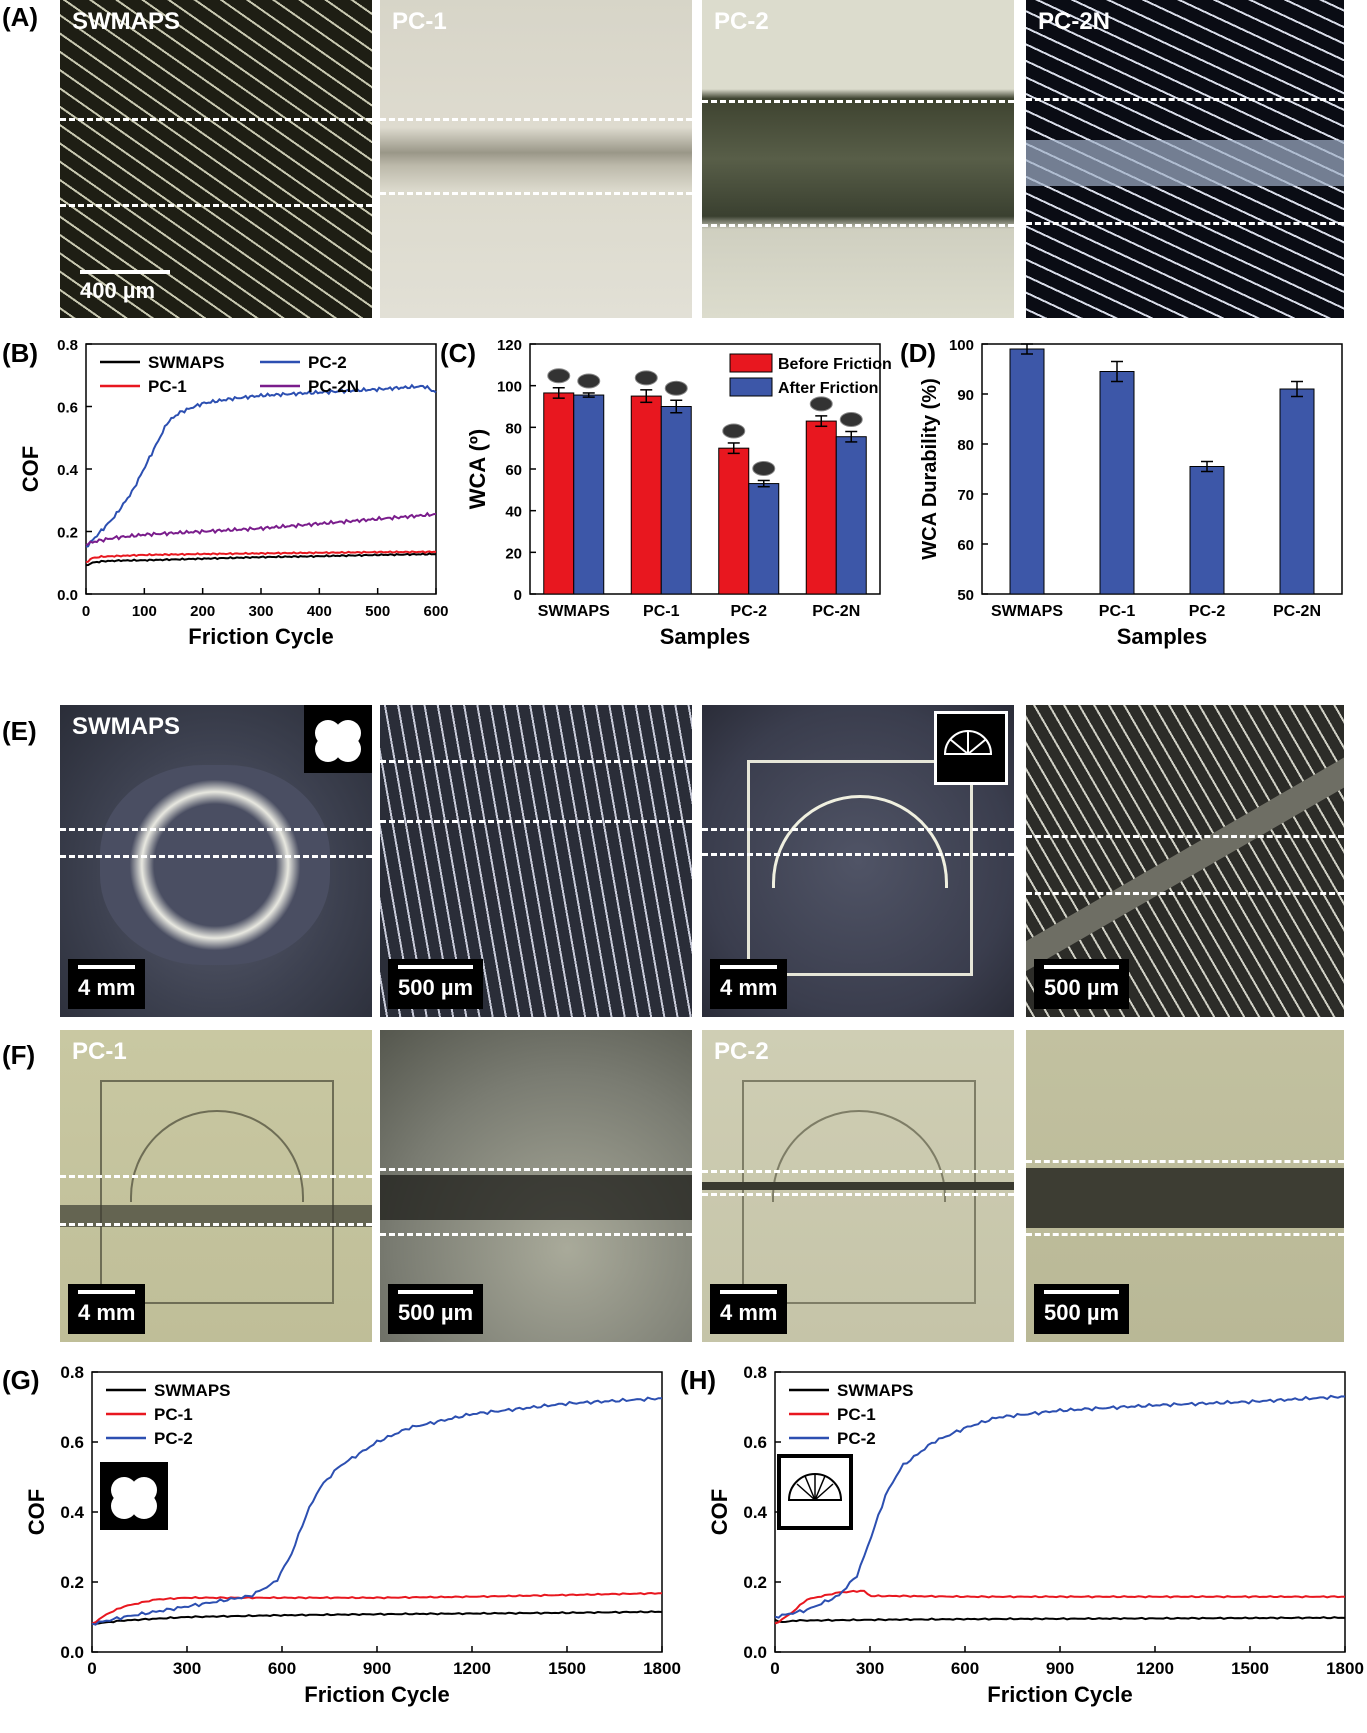 The width and height of the screenshot is (1367, 1733). What do you see at coordinates (20, 353) in the screenshot?
I see `panel-label-b: (B)` at bounding box center [20, 353].